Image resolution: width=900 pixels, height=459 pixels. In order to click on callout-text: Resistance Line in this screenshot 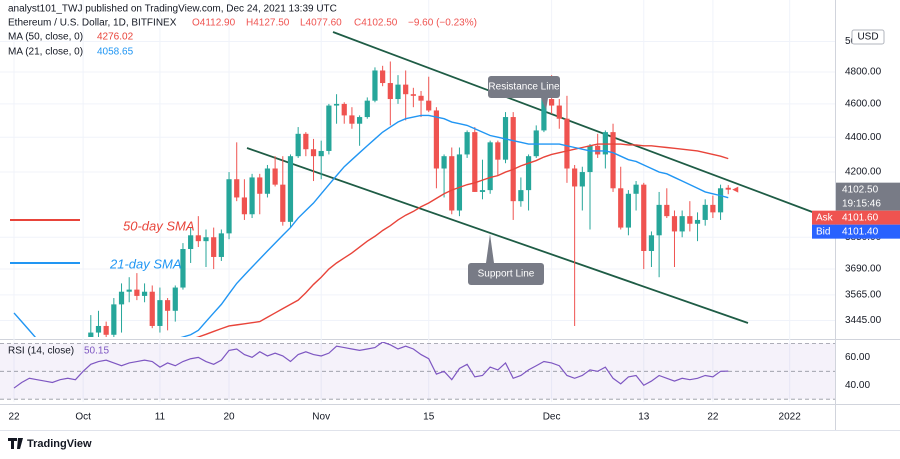, I will do `click(524, 87)`.